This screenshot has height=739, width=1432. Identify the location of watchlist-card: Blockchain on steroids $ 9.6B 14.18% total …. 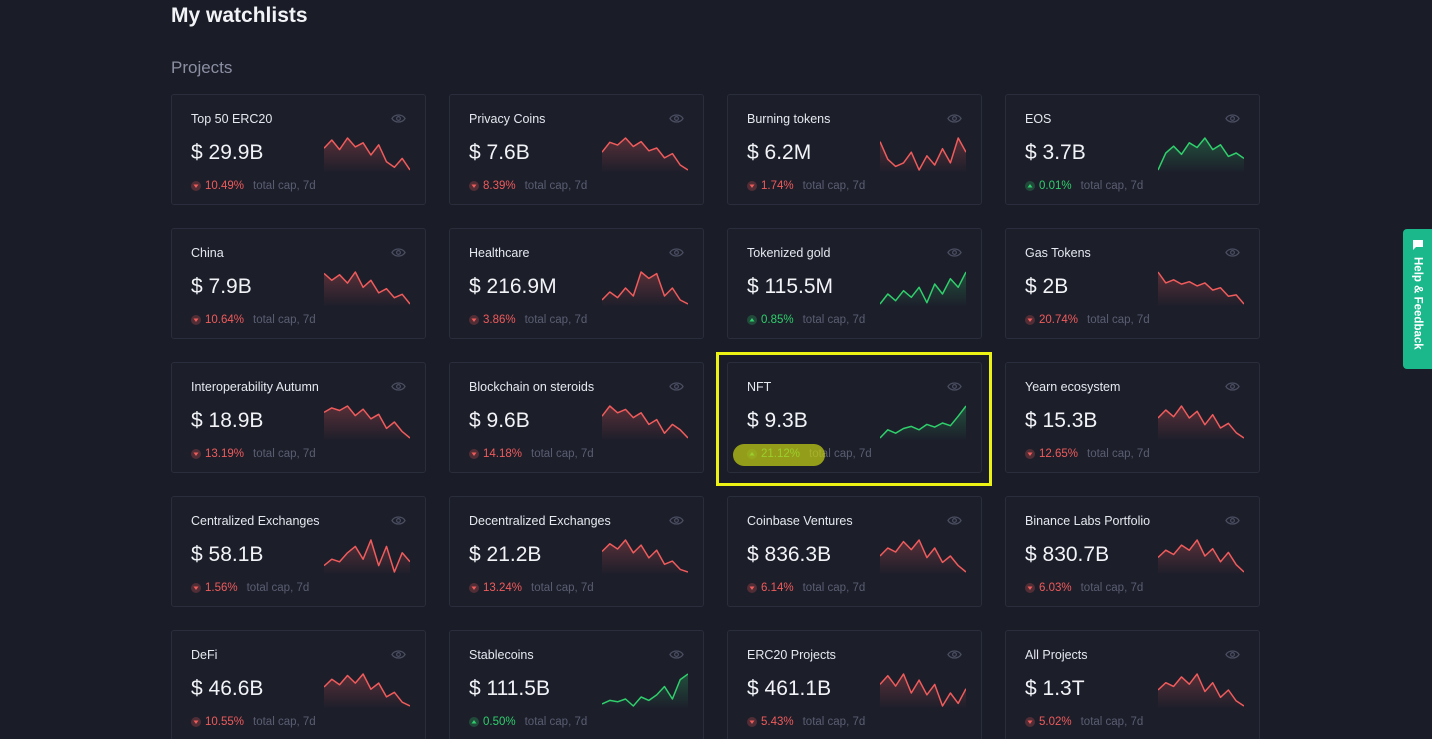
(576, 417).